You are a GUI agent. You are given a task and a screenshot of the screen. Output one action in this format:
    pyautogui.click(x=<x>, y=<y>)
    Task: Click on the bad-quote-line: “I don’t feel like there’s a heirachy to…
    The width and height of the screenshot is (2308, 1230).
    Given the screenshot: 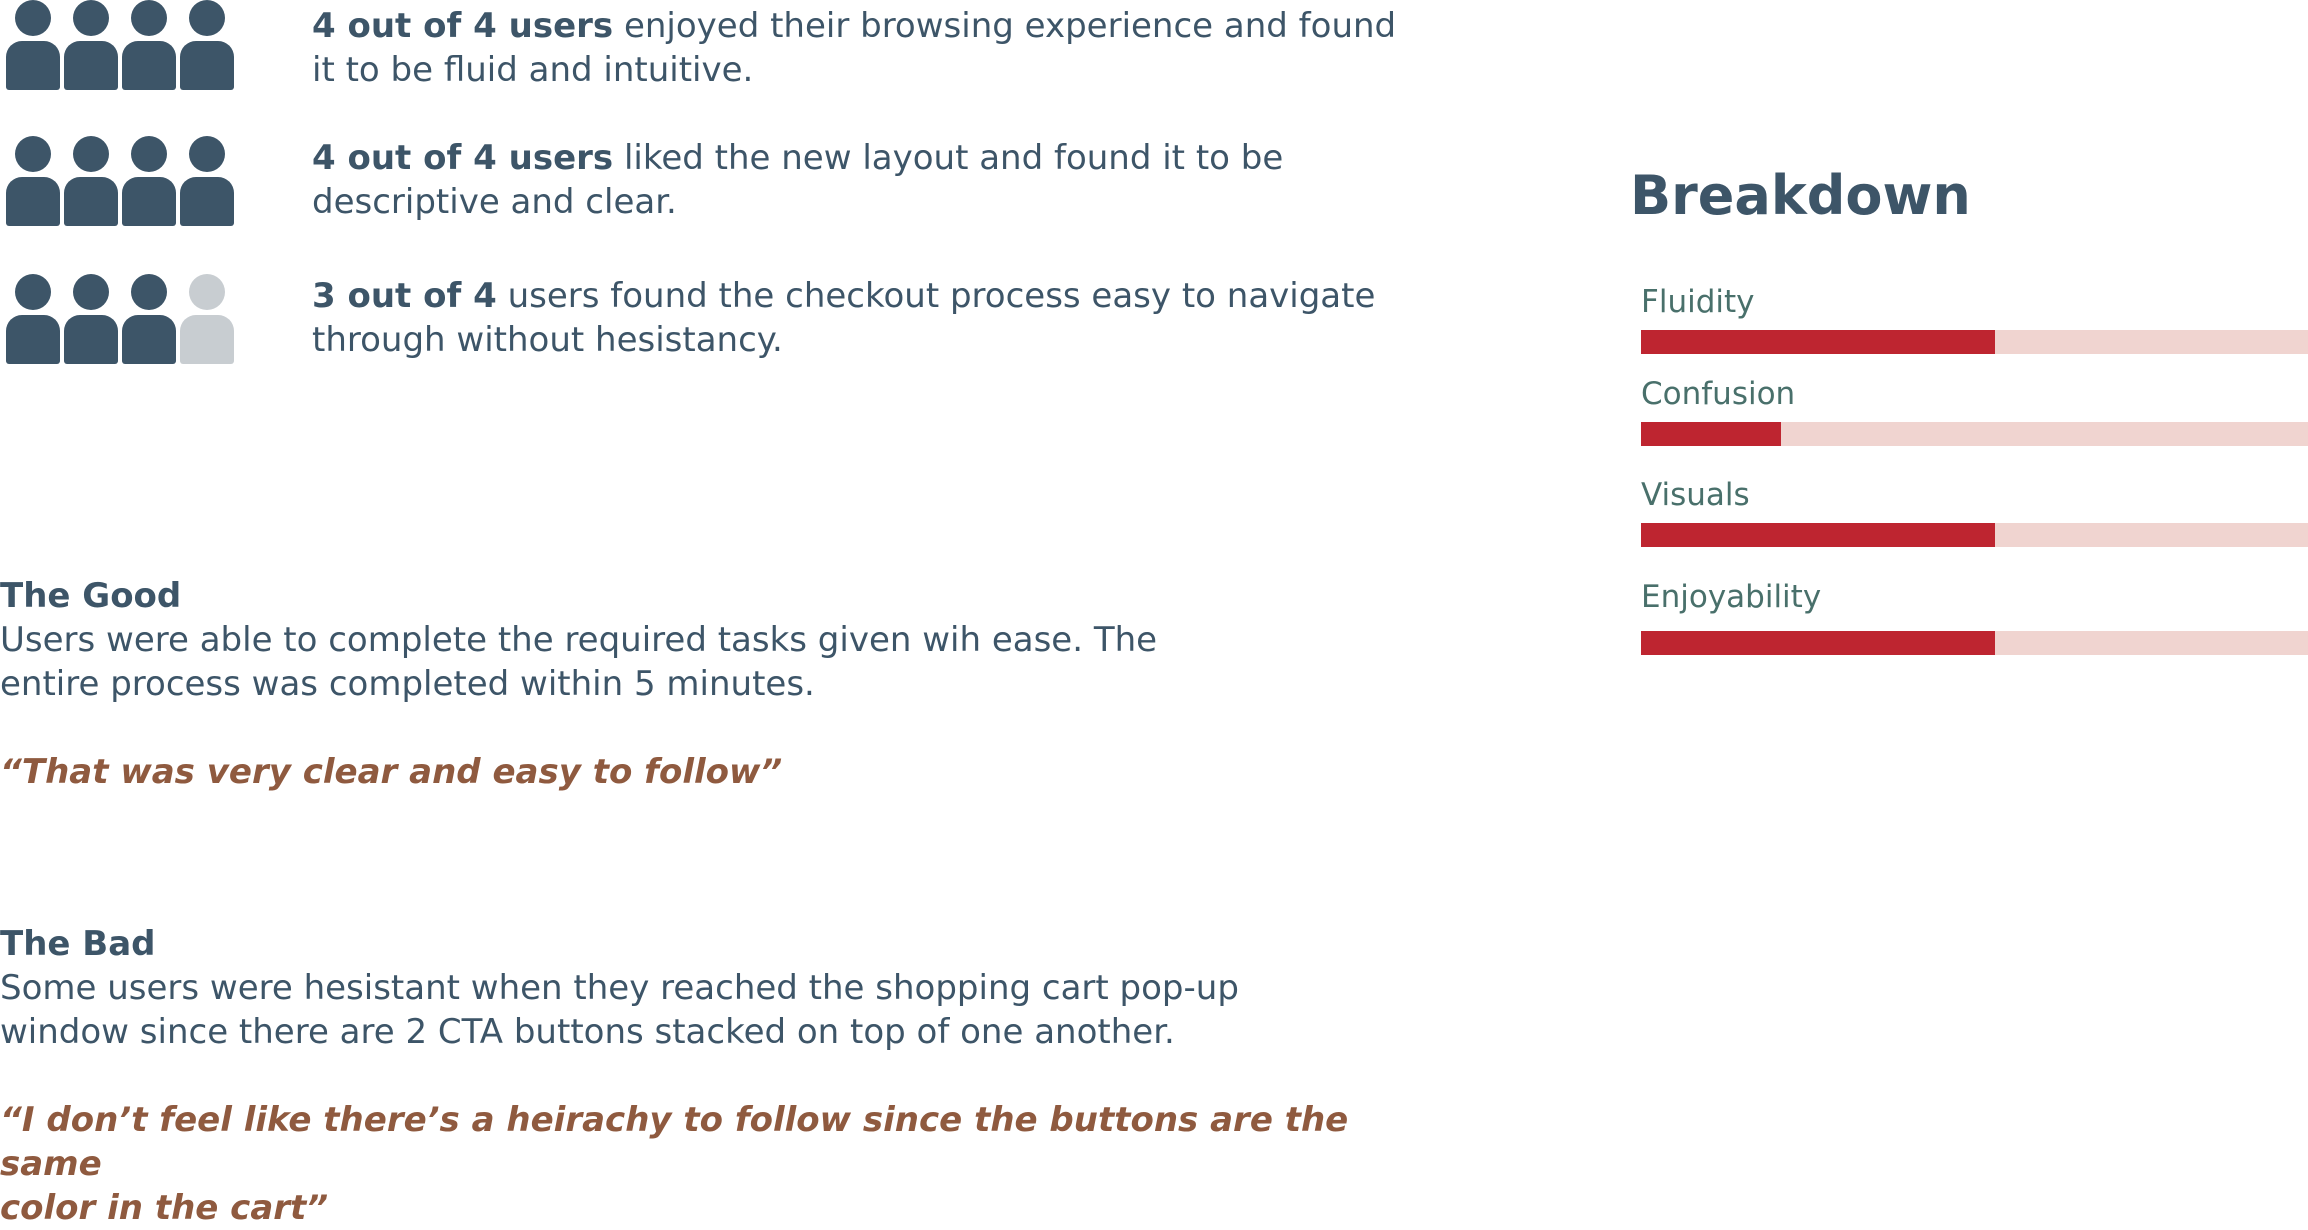 What is the action you would take?
    pyautogui.click(x=674, y=1142)
    